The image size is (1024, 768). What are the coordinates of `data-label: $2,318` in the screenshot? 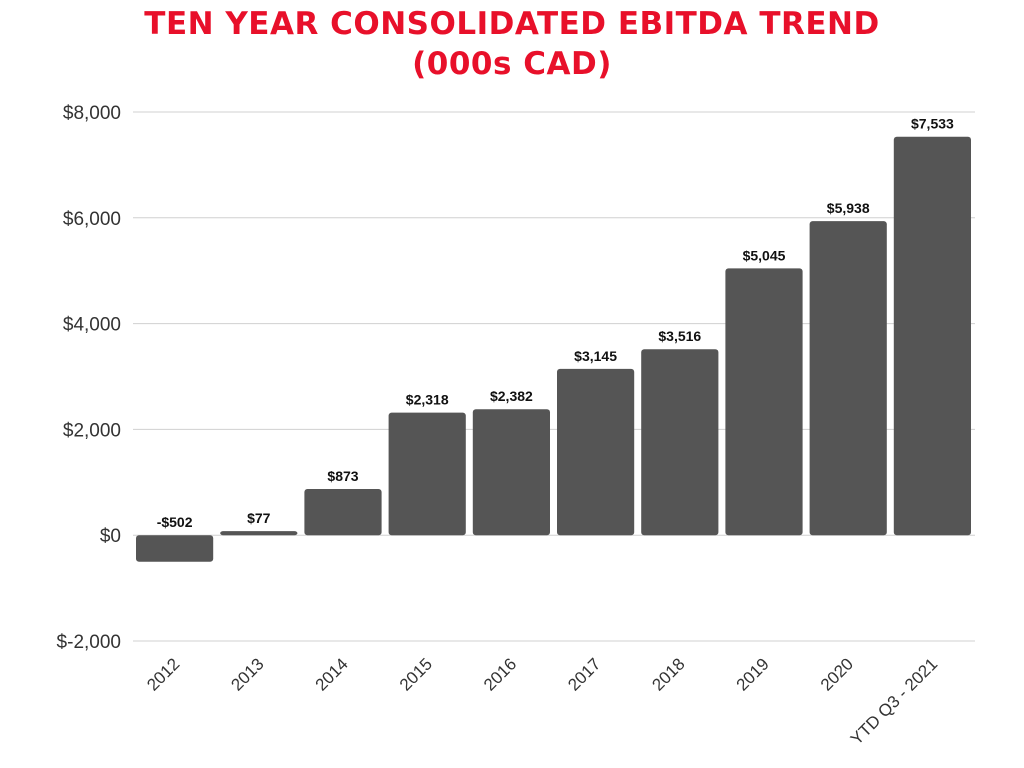 It's located at (427, 400).